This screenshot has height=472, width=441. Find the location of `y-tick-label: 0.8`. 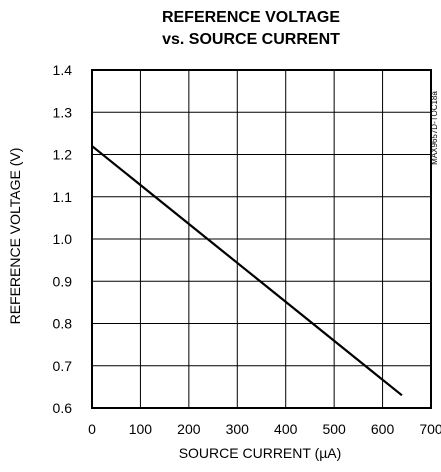

y-tick-label: 0.8 is located at coordinates (63, 324).